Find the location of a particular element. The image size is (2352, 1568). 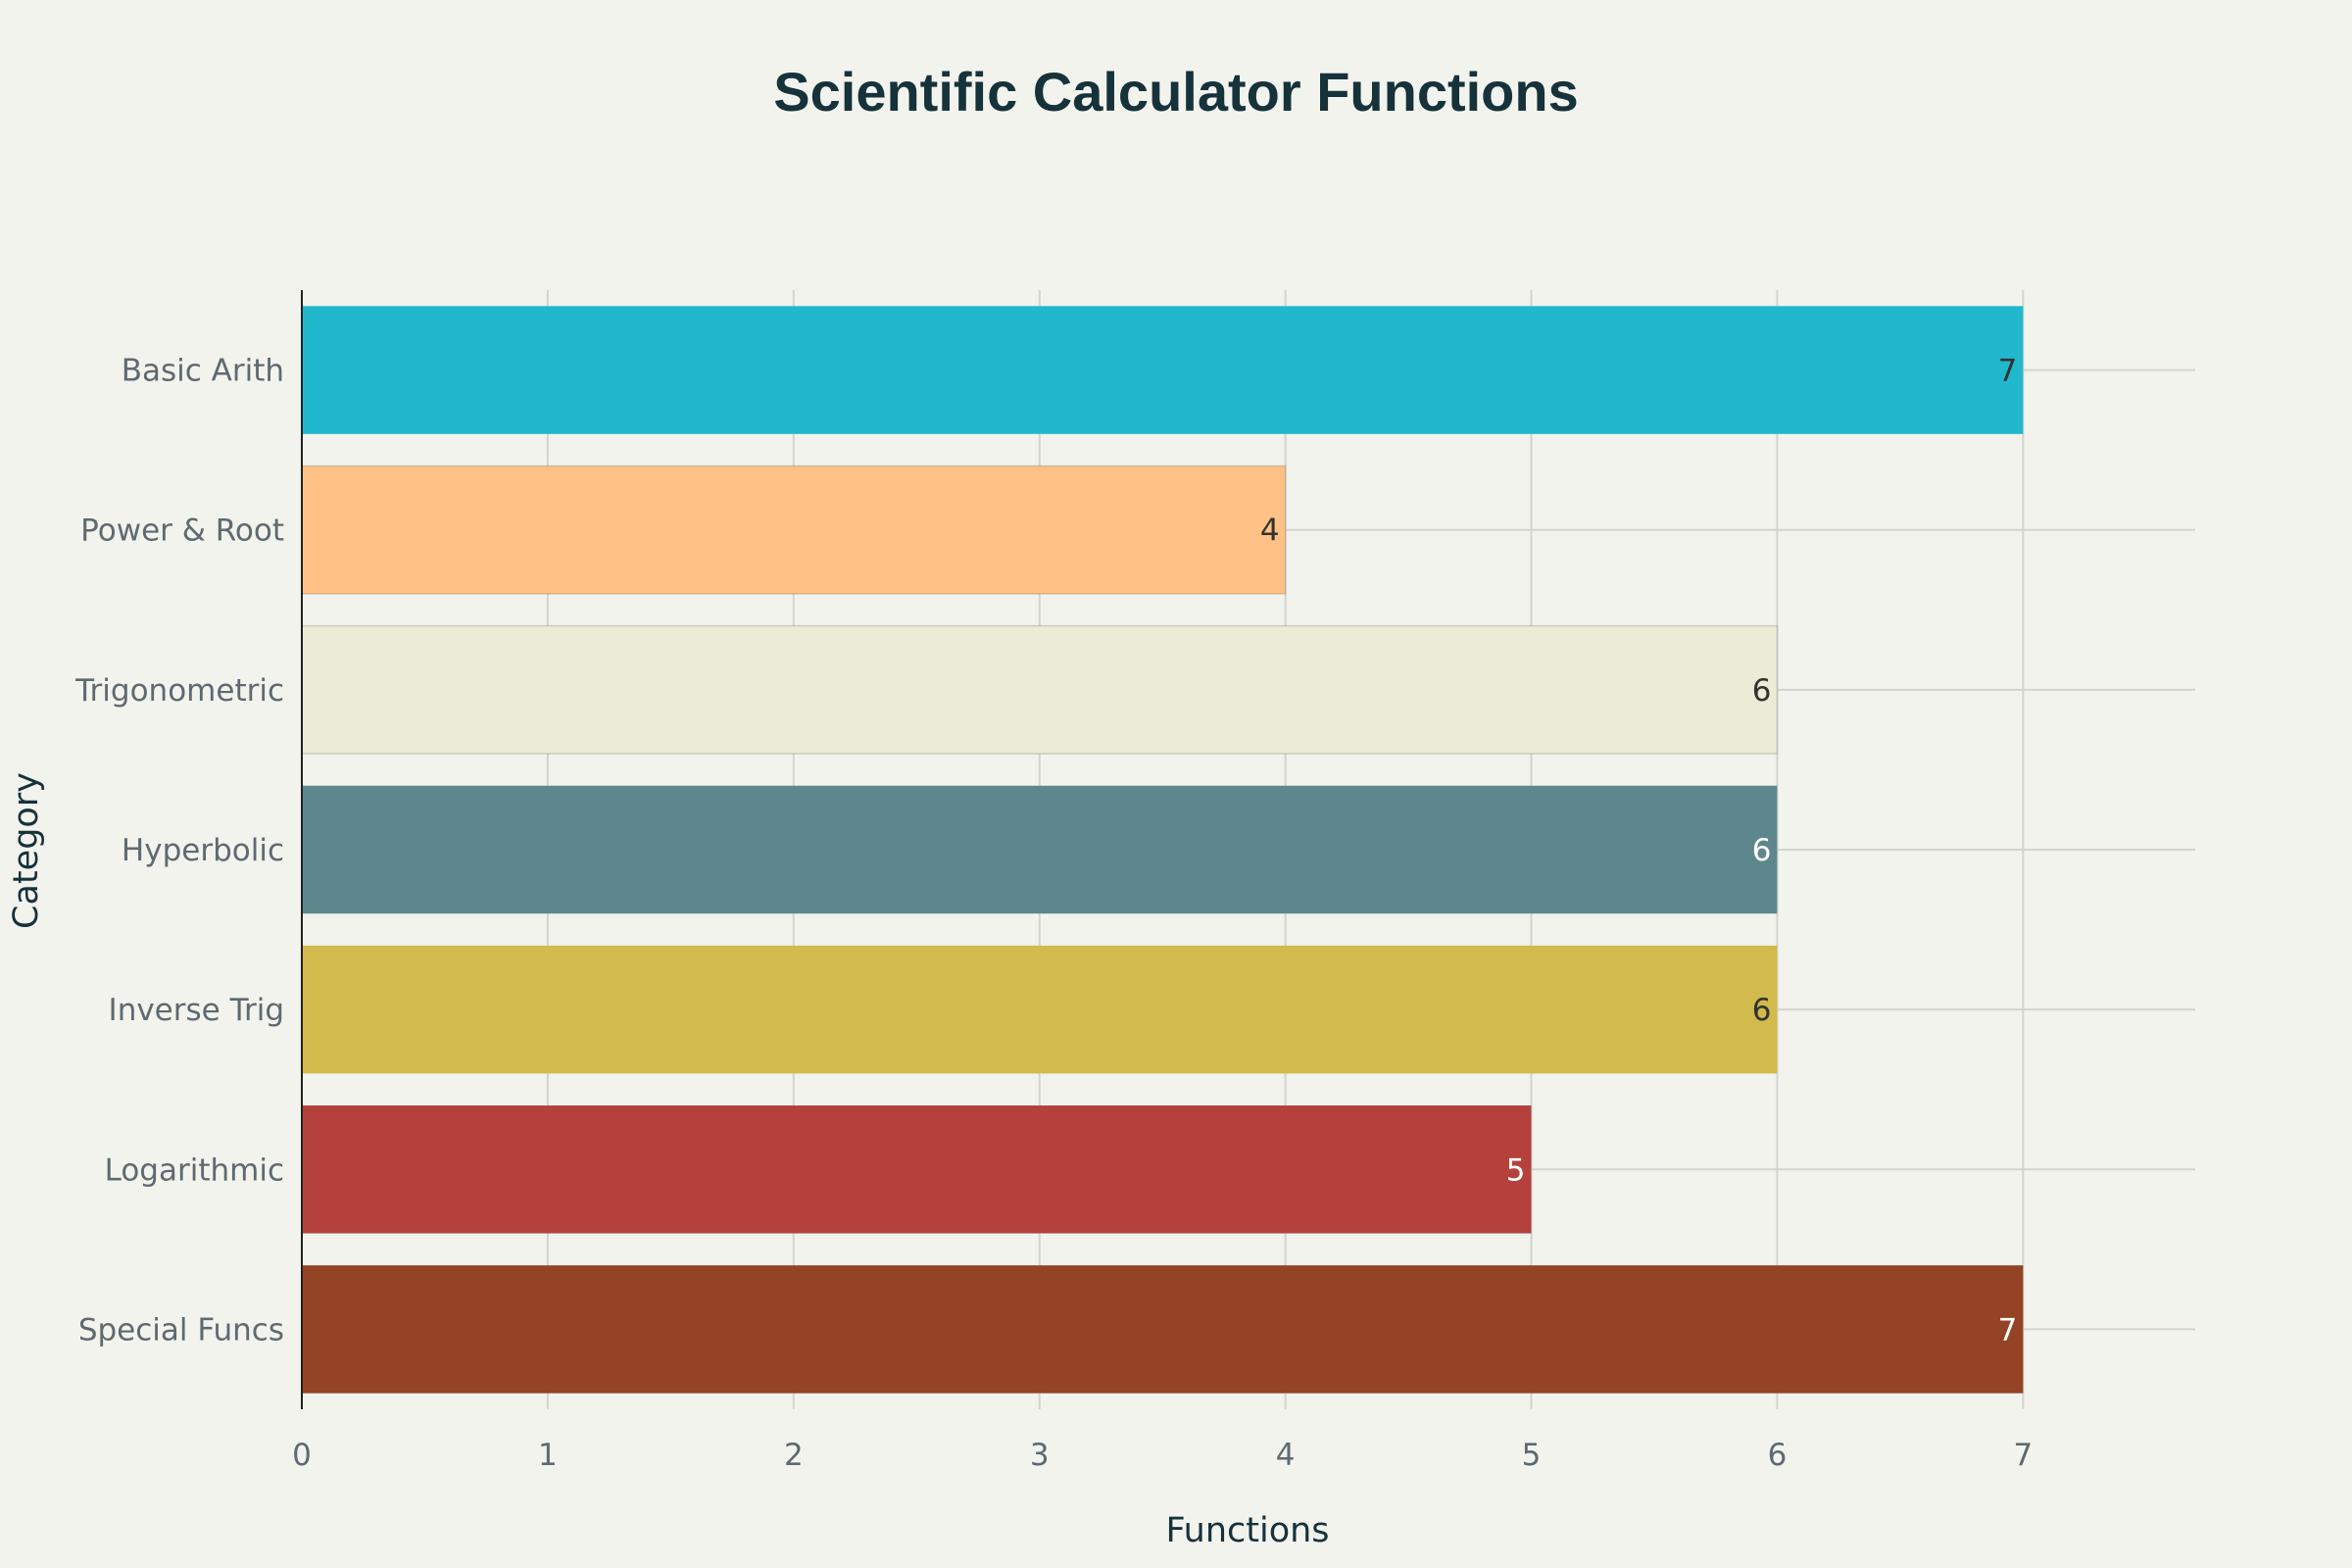

category-label: Basic Arith is located at coordinates (203, 371).